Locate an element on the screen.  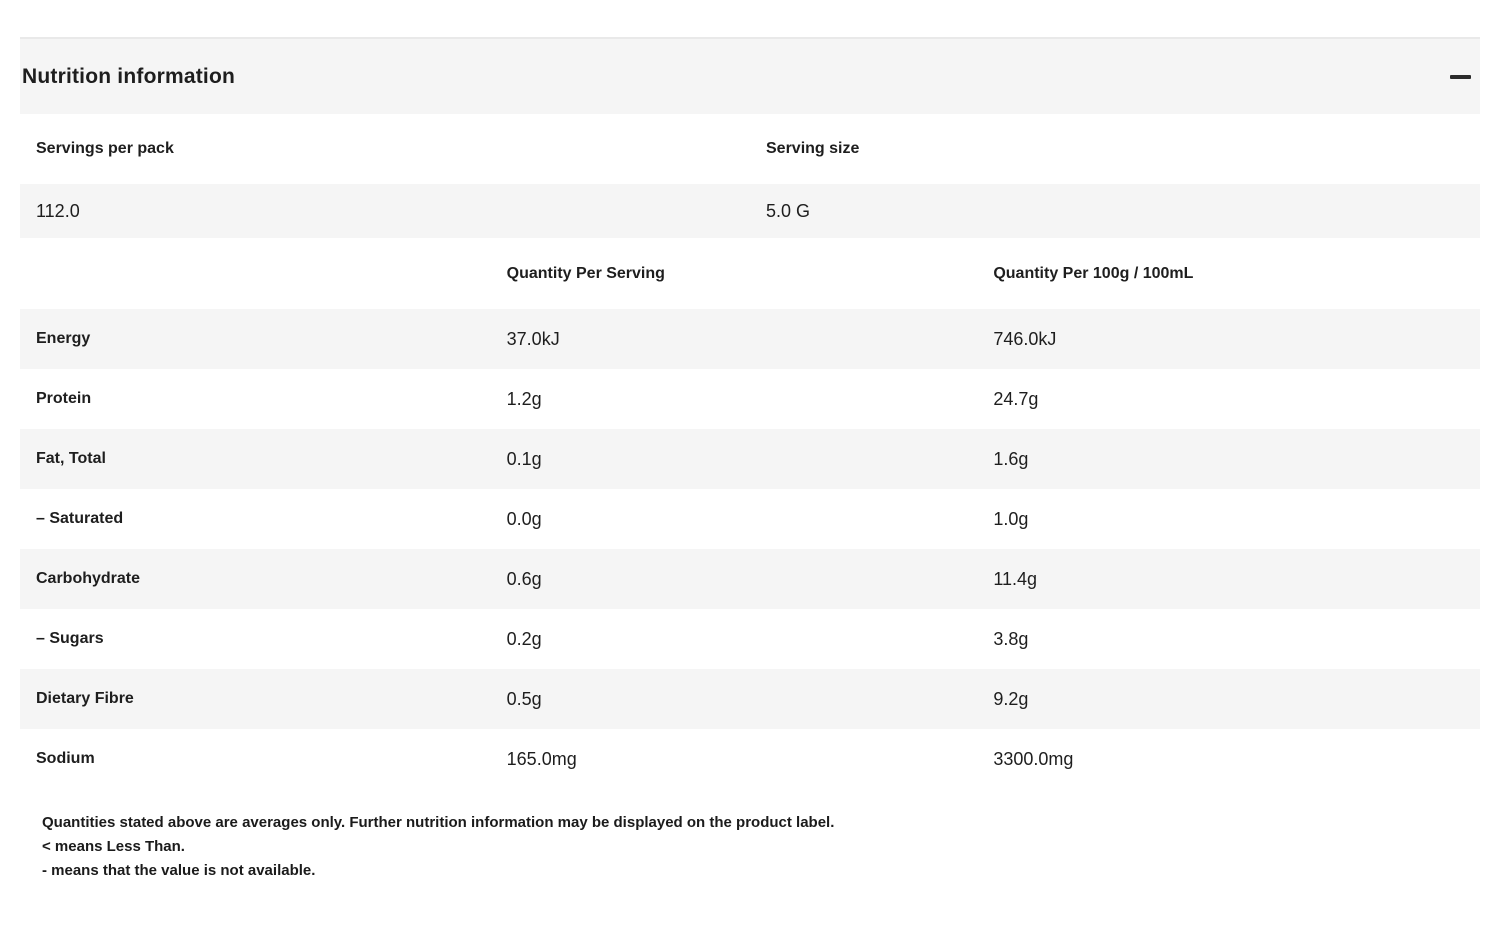
row-per-serving-value: 0.6g is located at coordinates (524, 578).